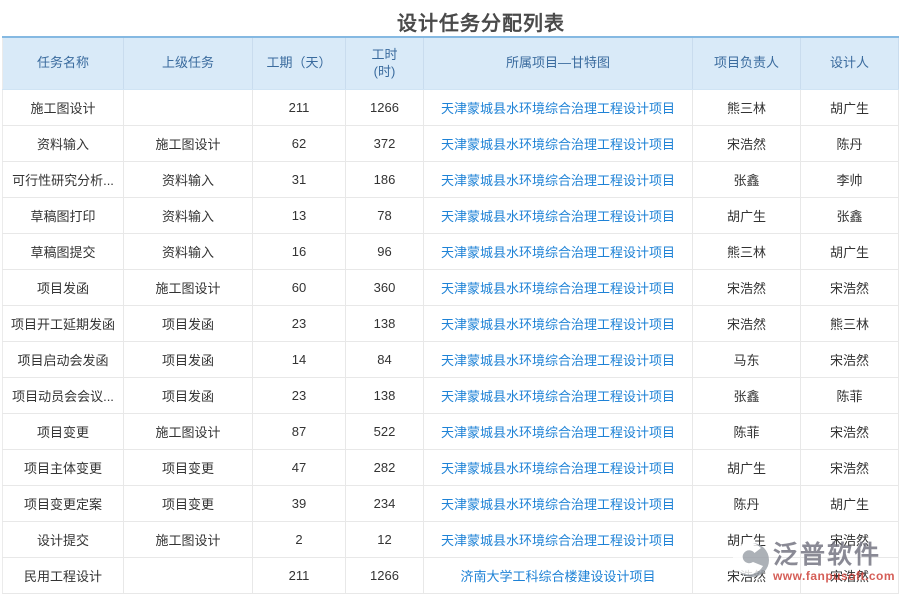 The height and width of the screenshot is (600, 900). What do you see at coordinates (746, 431) in the screenshot?
I see `cell-manager: 陈菲` at bounding box center [746, 431].